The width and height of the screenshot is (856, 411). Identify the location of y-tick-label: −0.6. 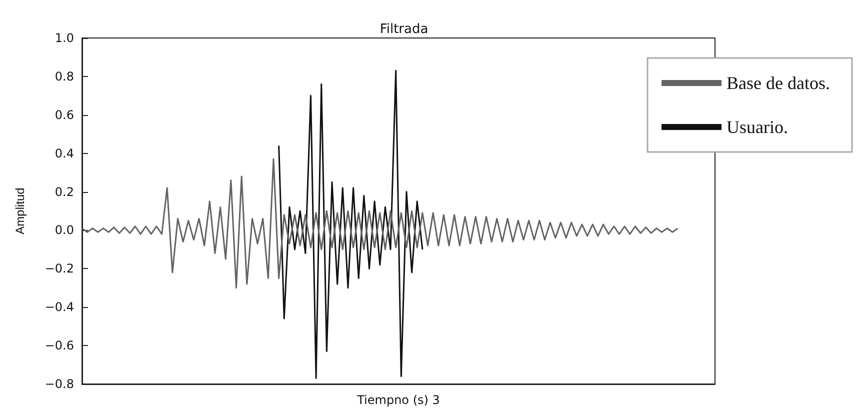
(59, 345).